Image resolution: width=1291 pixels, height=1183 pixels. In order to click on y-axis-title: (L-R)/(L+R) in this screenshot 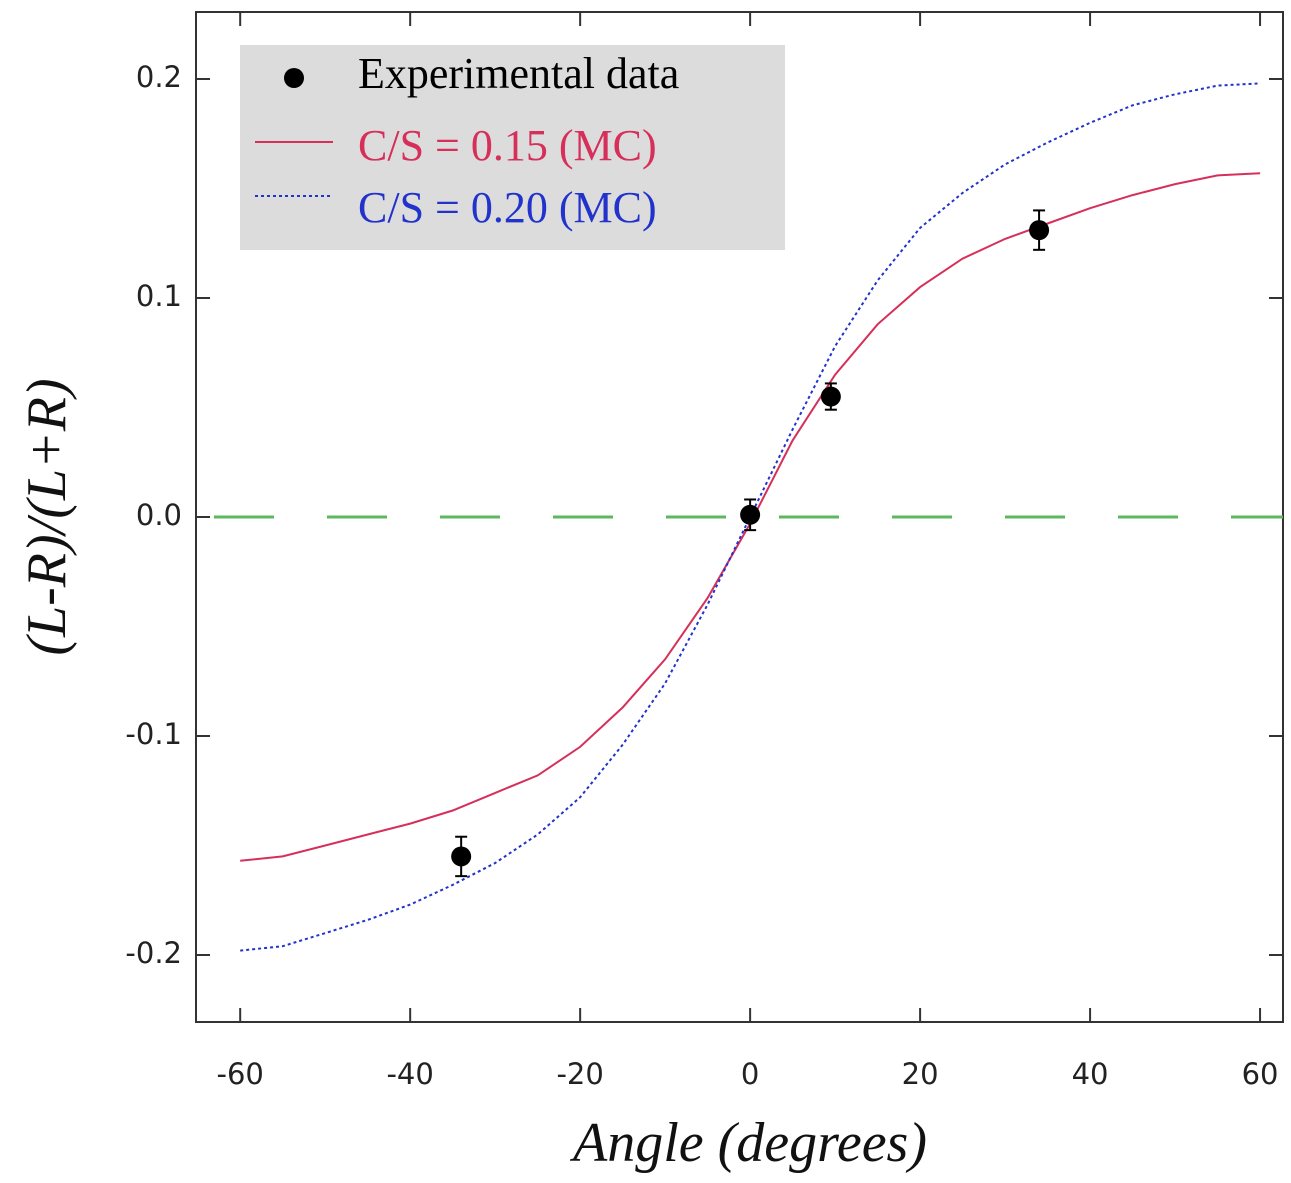, I will do `click(47, 516)`.